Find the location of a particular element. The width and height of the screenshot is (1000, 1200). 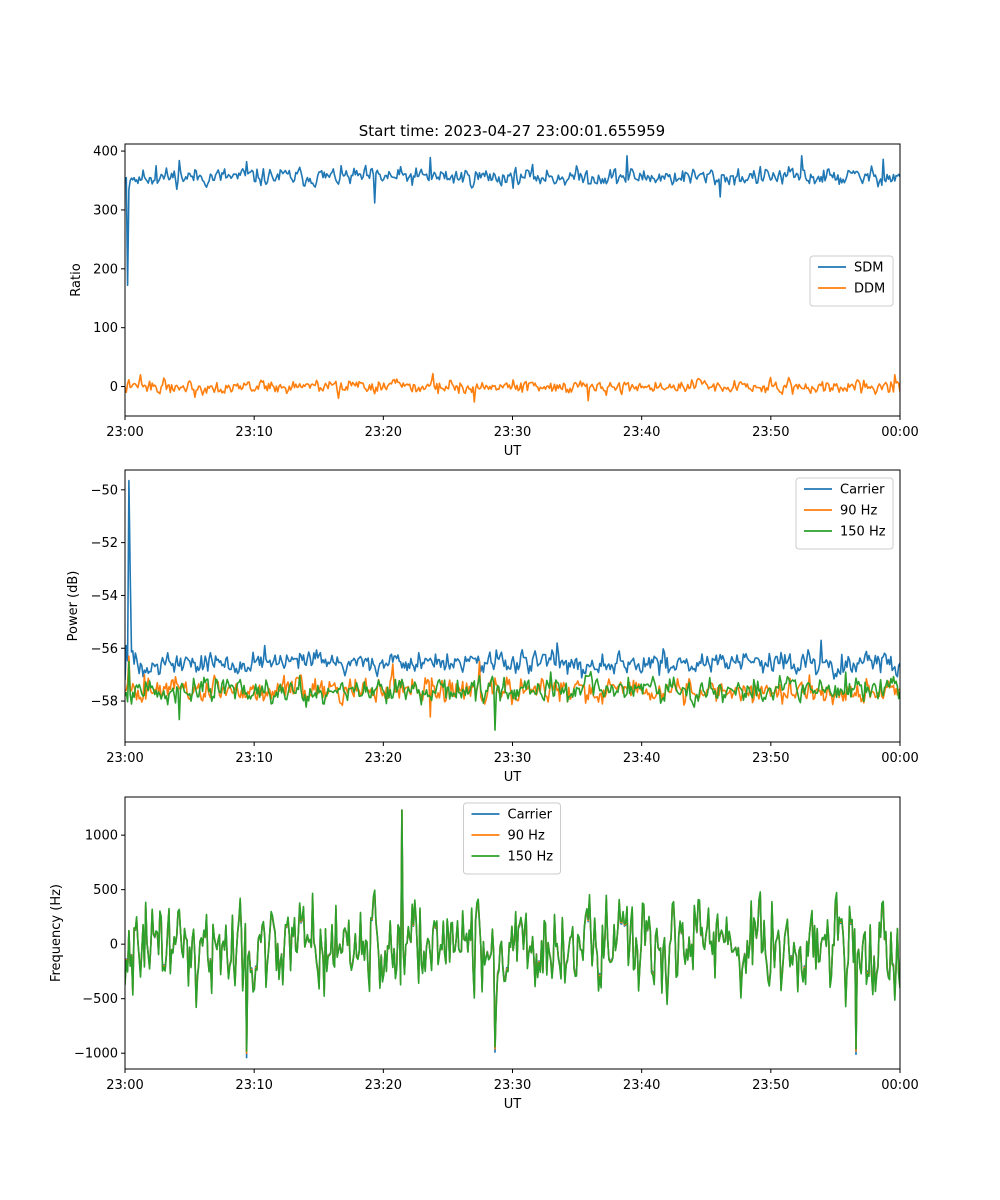

series-line-ddm is located at coordinates (512, 387).